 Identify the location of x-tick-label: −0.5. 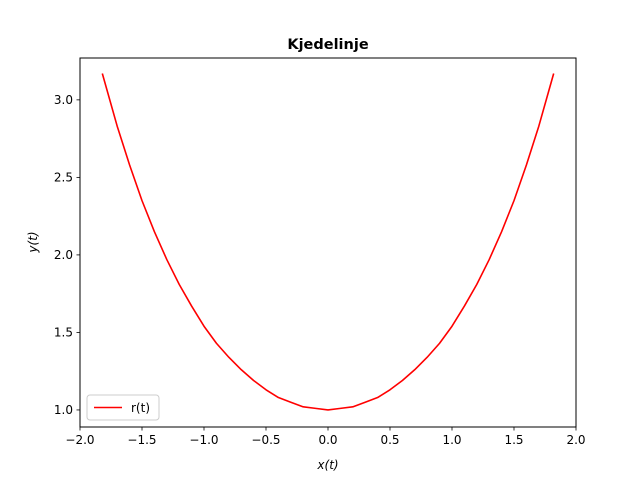
(265, 440).